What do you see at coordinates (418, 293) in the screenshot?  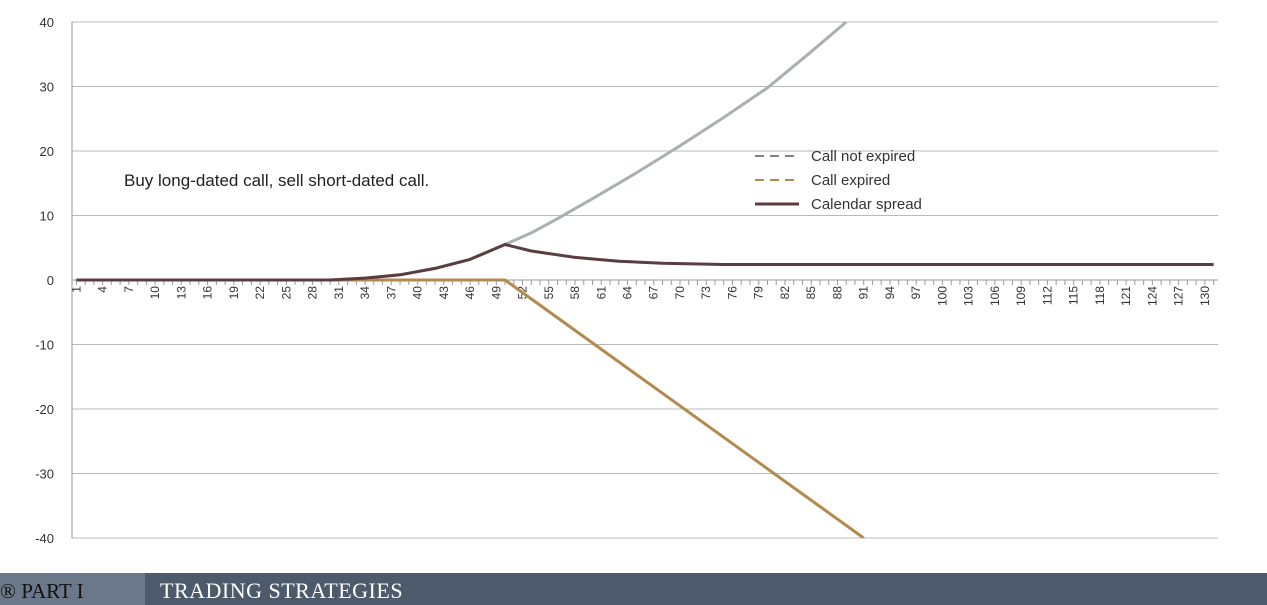 I see `x-tick-label: 40` at bounding box center [418, 293].